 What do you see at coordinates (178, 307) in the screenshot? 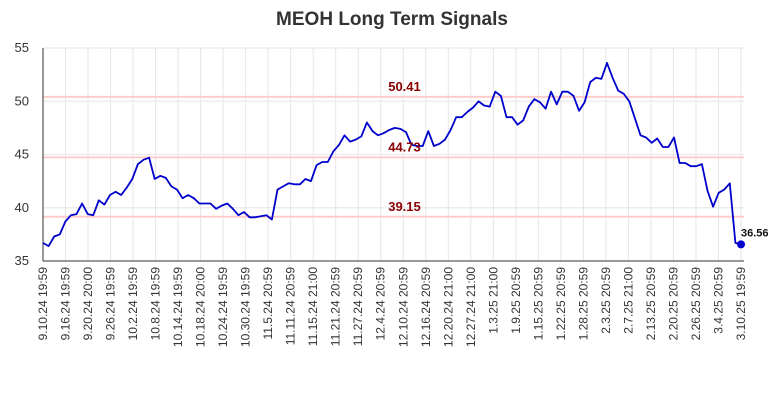
I see `x-tick-label: 10.14.24 19:59` at bounding box center [178, 307].